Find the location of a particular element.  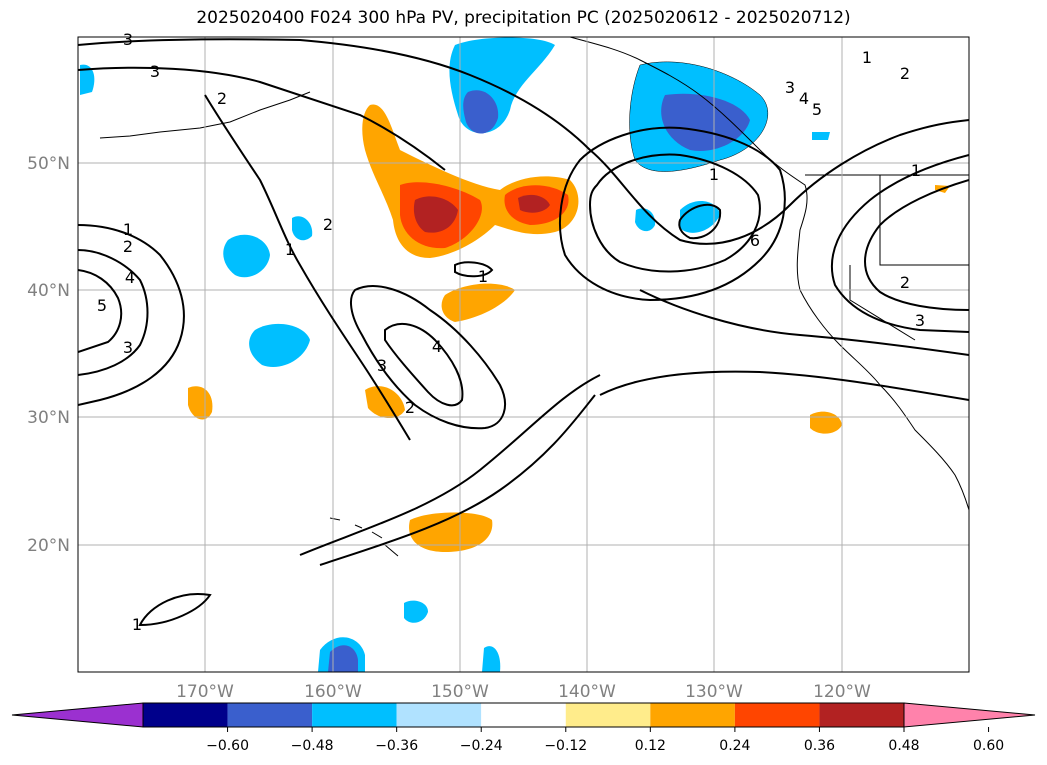

lat-label-30n: 30°N is located at coordinates (48, 418).